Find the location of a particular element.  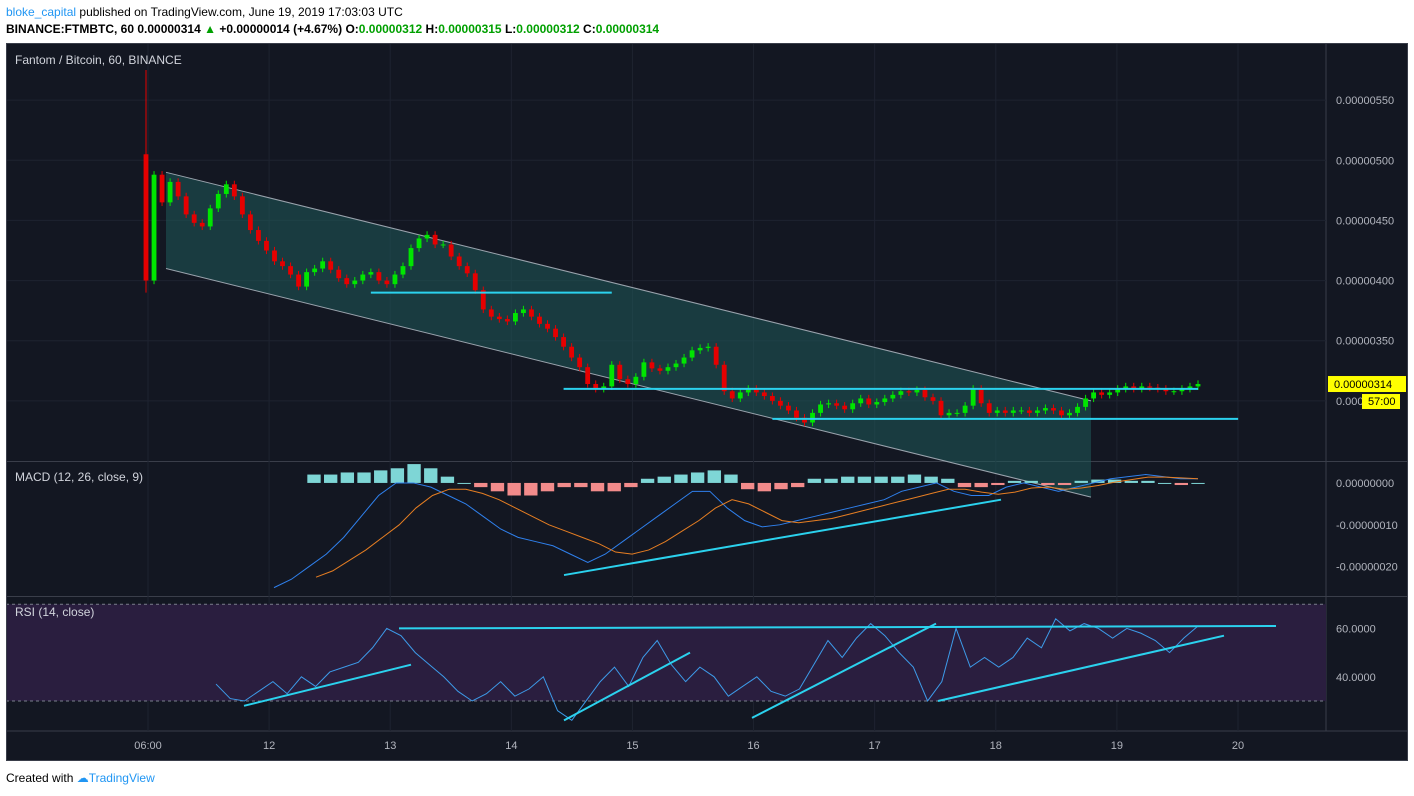

time-tick-label: 18 is located at coordinates (996, 746).